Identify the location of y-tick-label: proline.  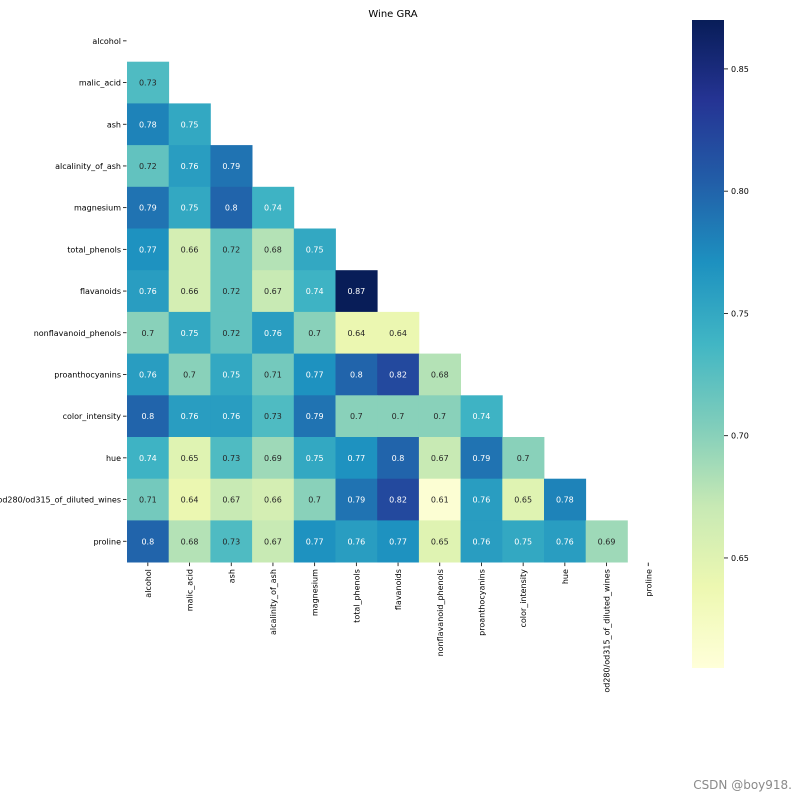
(107, 541).